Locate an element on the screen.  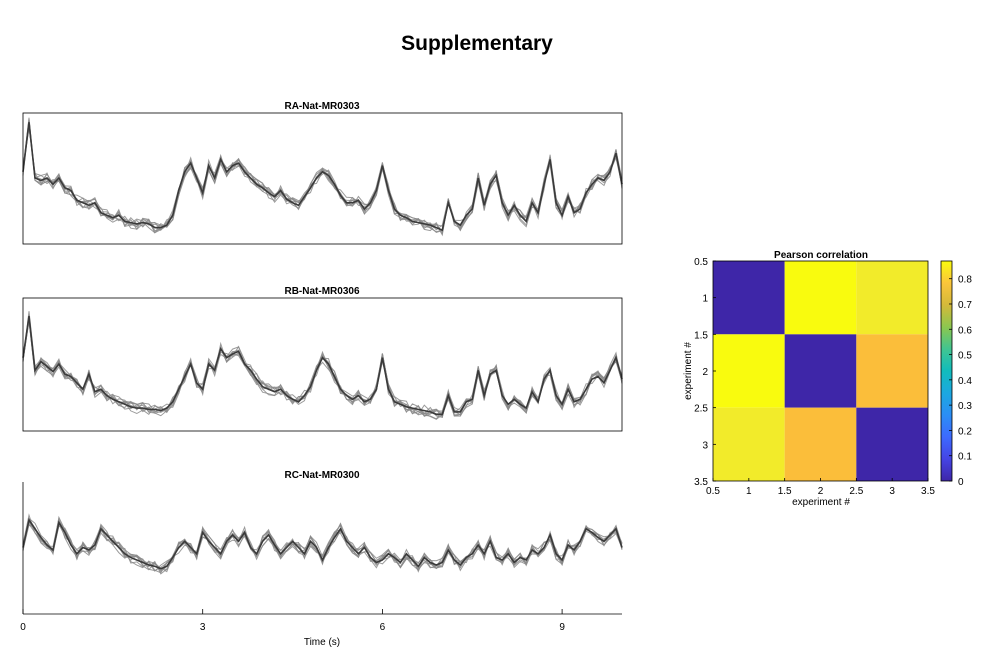
y-tick-label: 2.5 is located at coordinates (701, 409).